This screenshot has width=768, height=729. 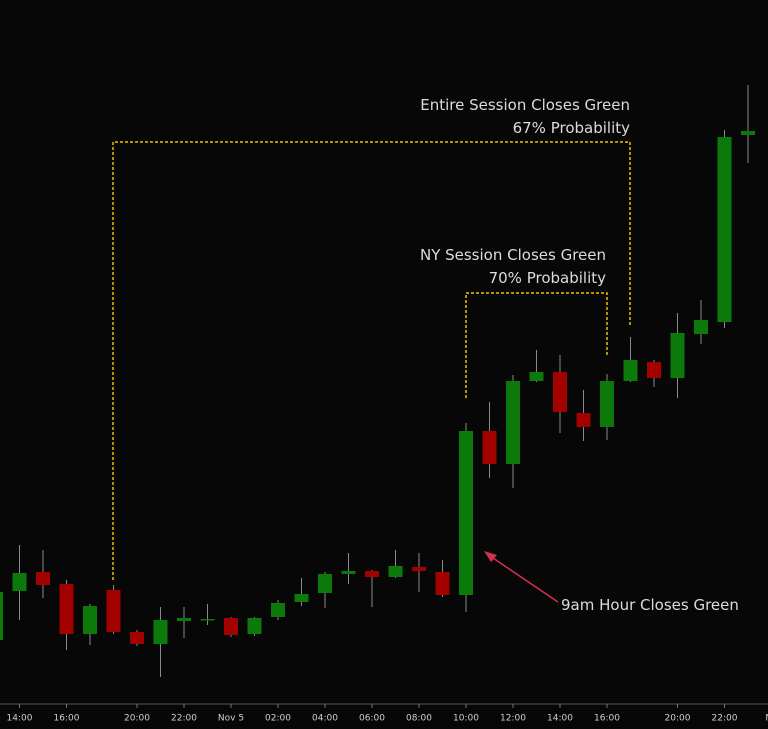 I want to click on annotation: Entire Session Closes Green, so click(x=525, y=105).